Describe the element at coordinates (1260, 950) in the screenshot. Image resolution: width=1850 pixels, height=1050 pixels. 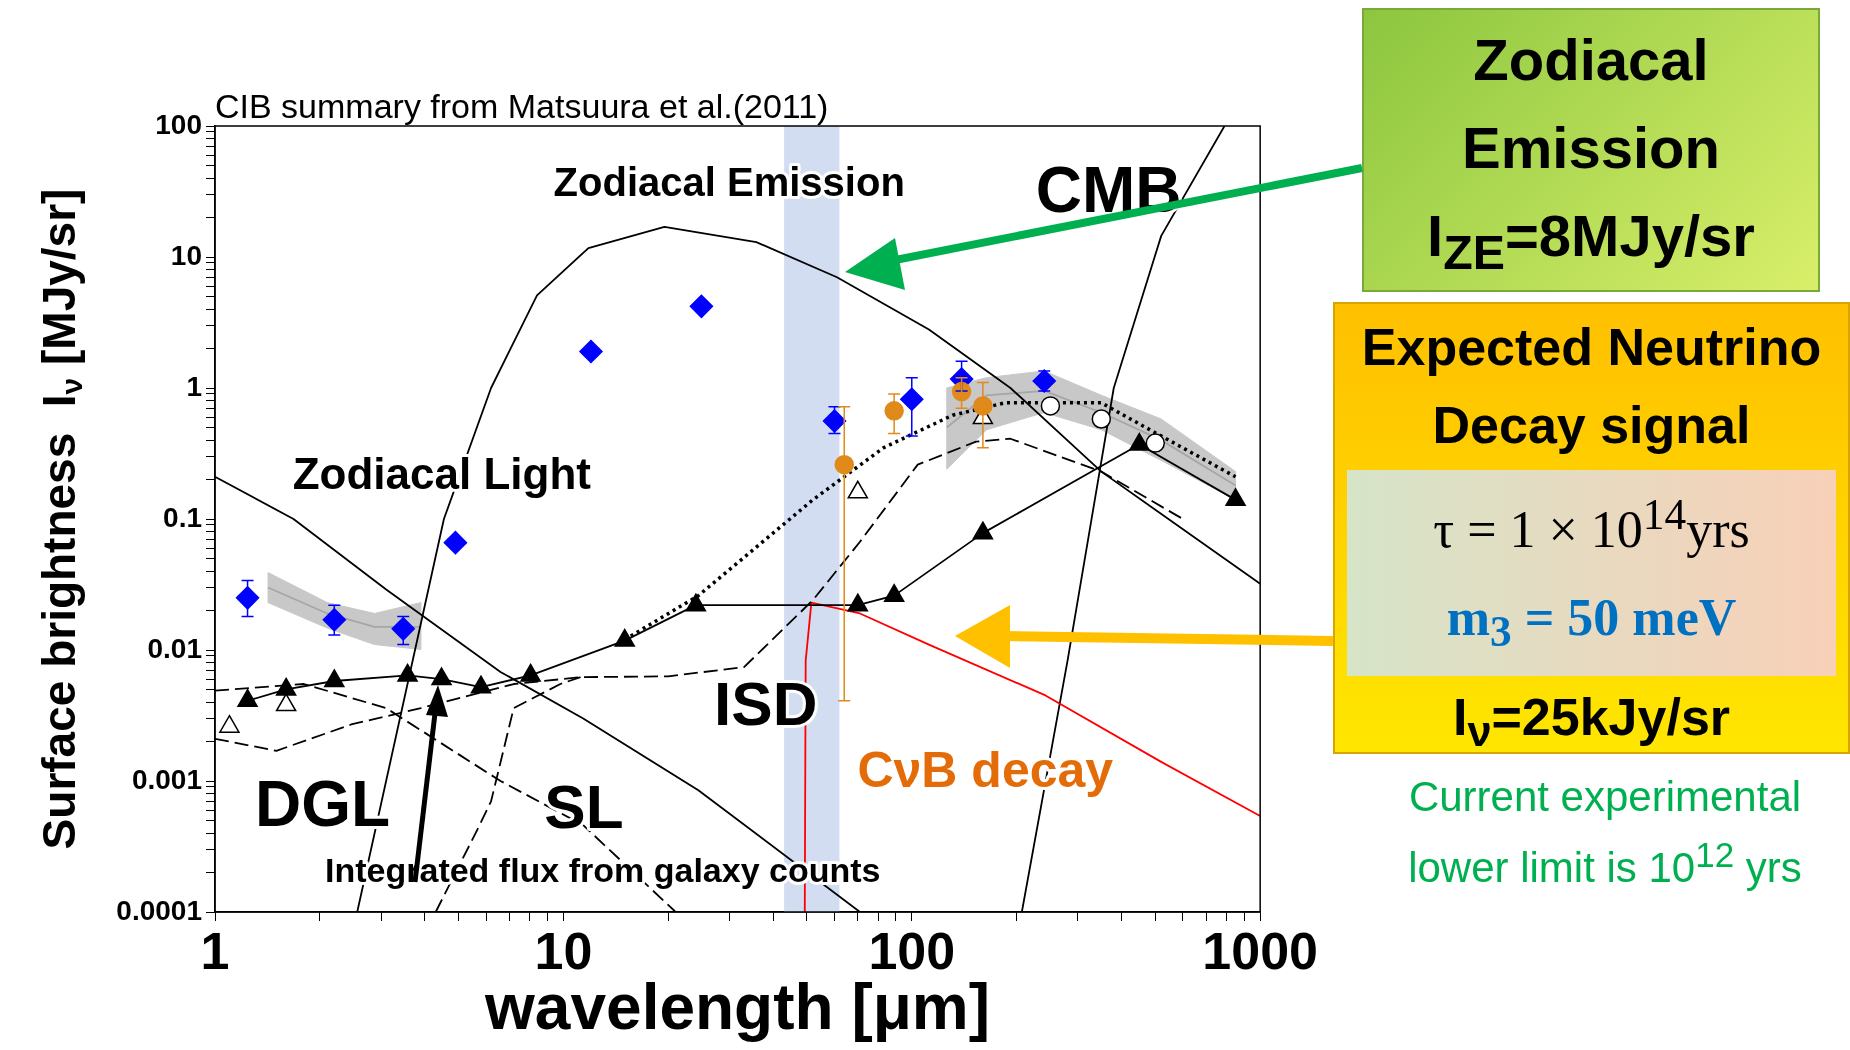
I see `x-tick-label: 1000` at that location.